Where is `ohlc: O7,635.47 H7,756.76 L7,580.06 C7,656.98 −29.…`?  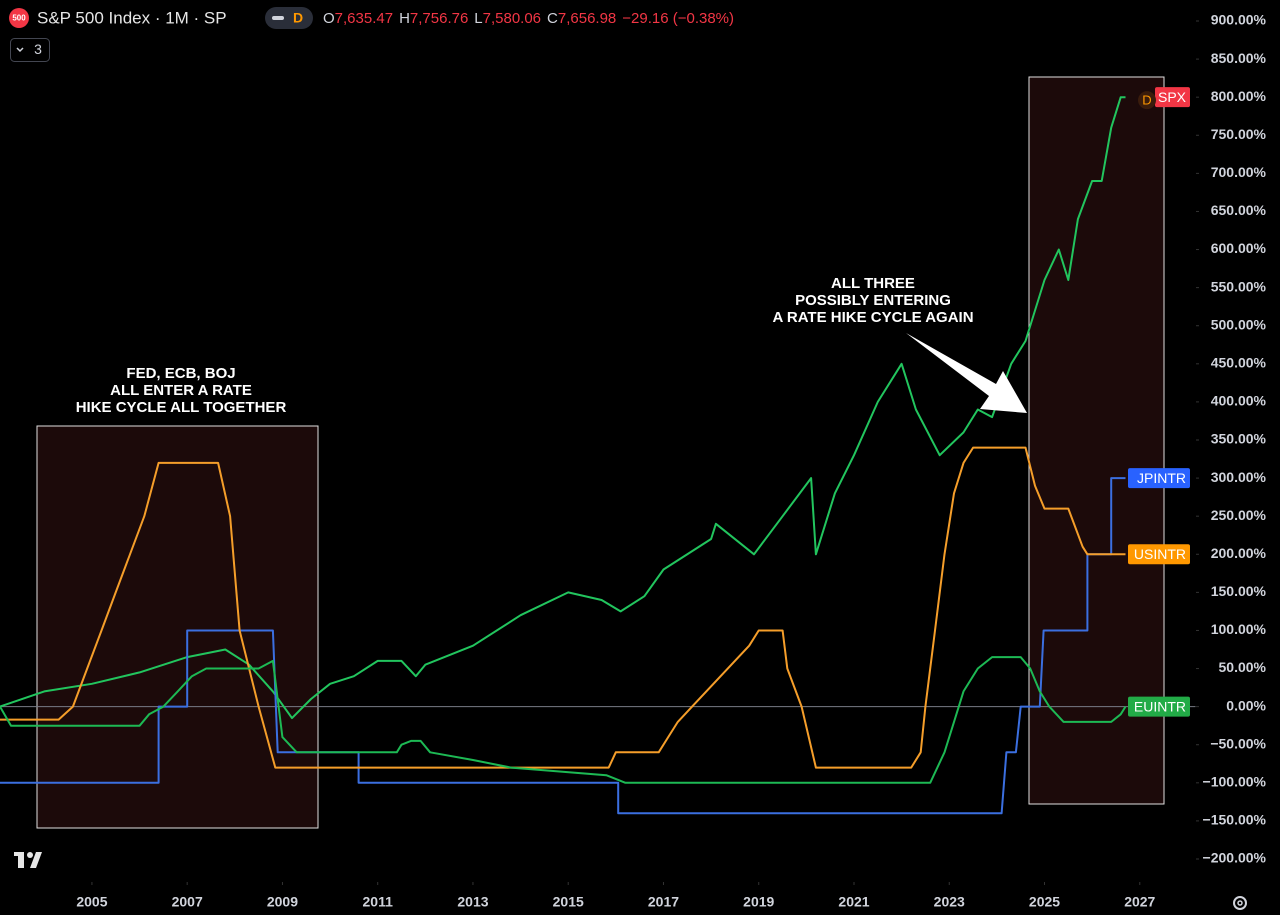
ohlc: O7,635.47 H7,756.76 L7,580.06 C7,656.98 −29.… is located at coordinates (528, 18).